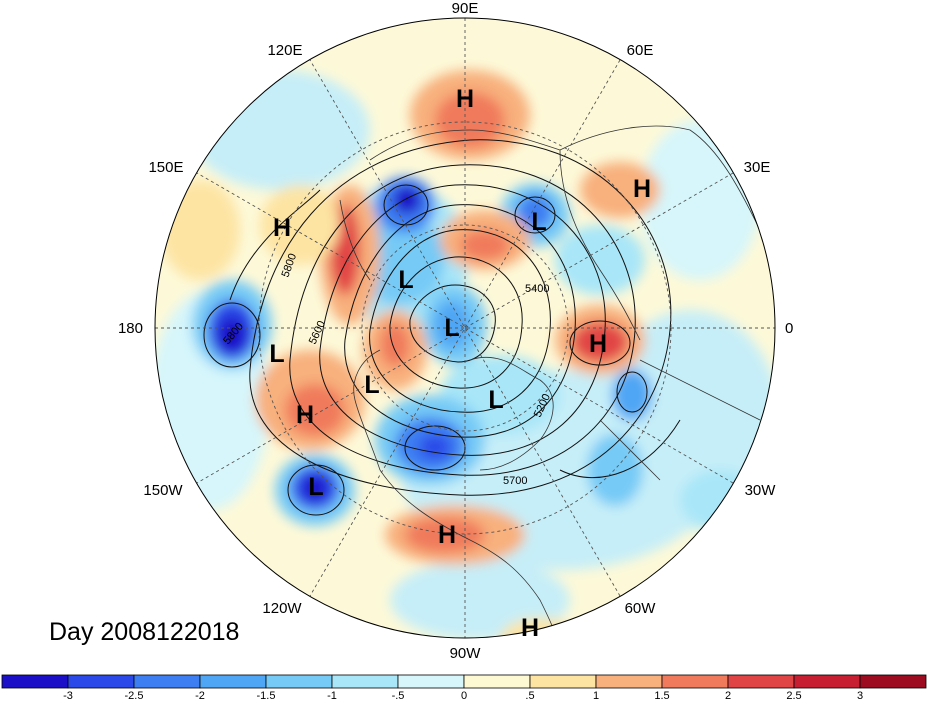  I want to click on colorbar-tick-label: -1, so click(332, 696).